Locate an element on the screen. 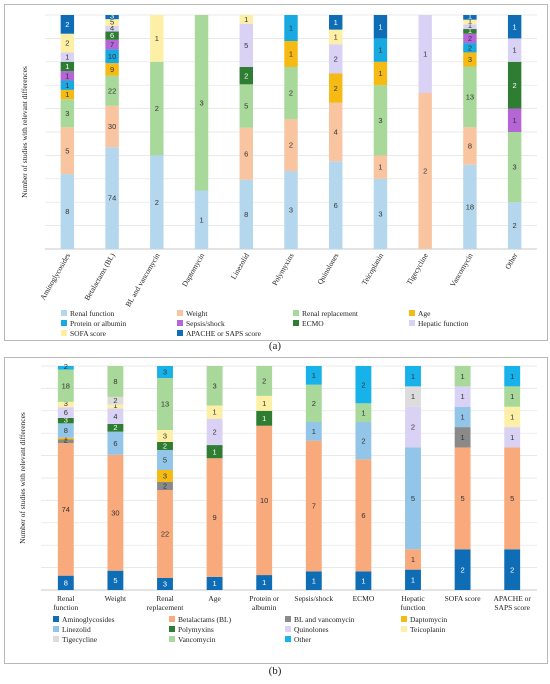 This screenshot has width=550, height=684. x-tick-label: Vancomycin is located at coordinates (461, 269).